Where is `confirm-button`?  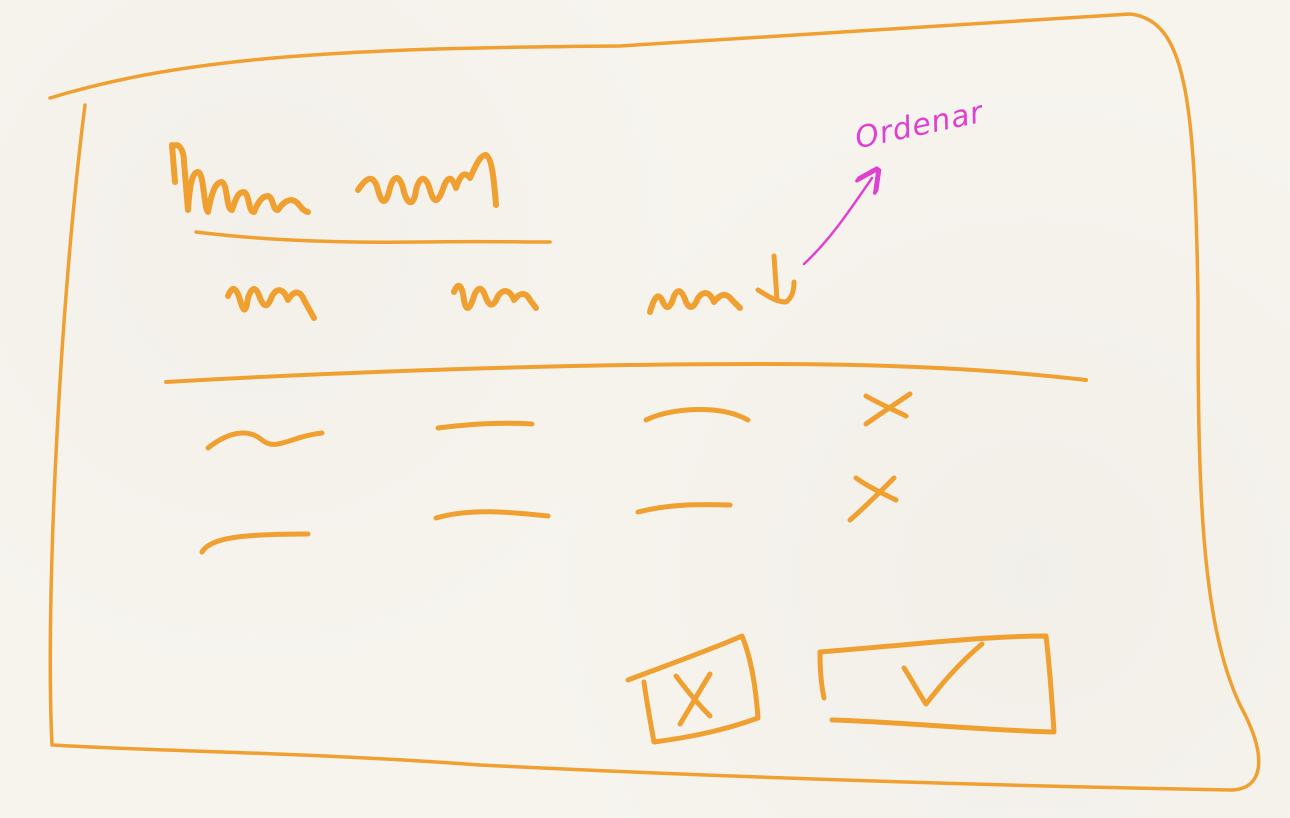
confirm-button is located at coordinates (937, 684).